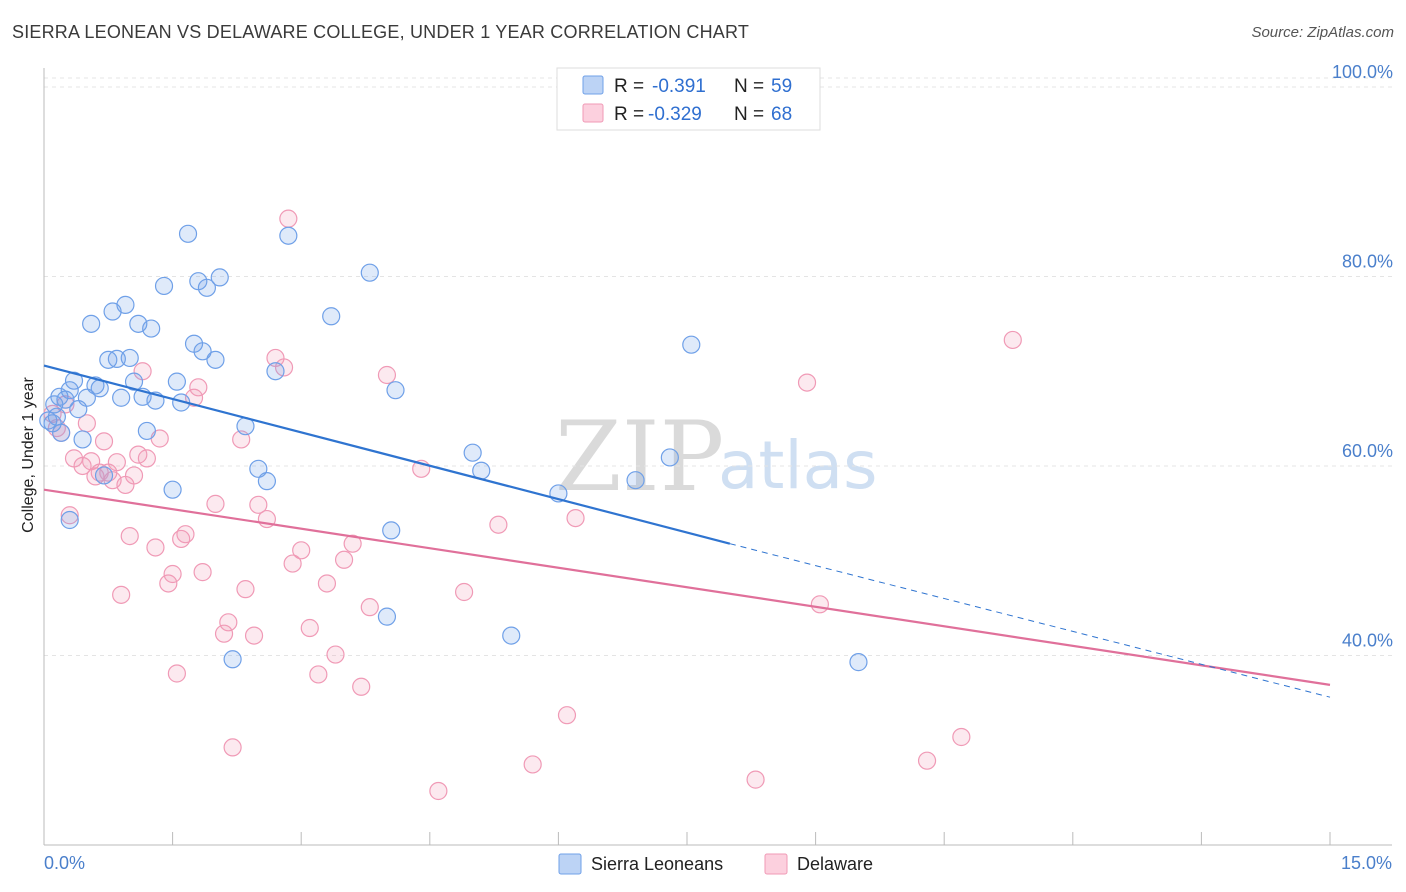 The image size is (1406, 892). I want to click on legend-r-value-sierra: -0.391, so click(679, 86).